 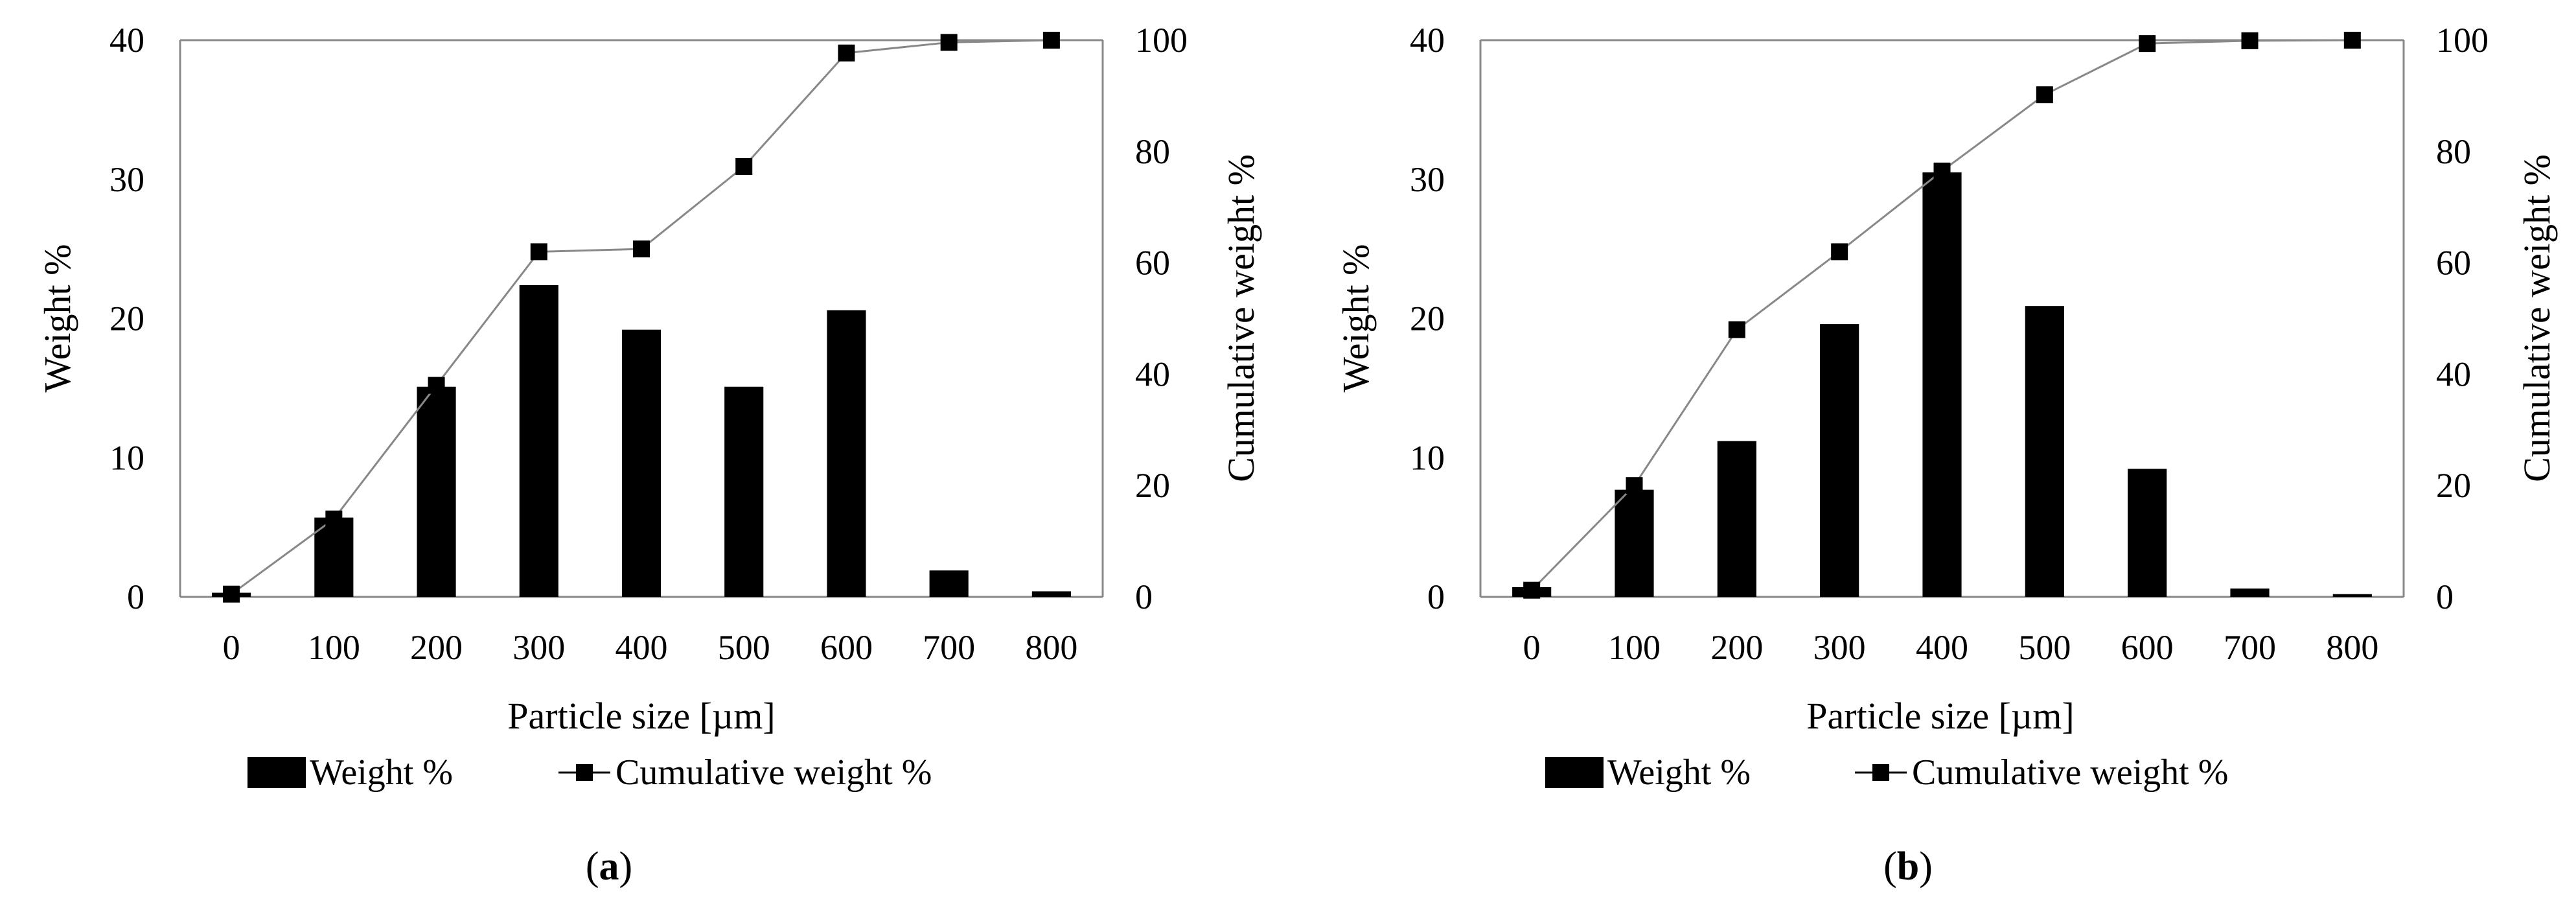 What do you see at coordinates (2537, 318) in the screenshot?
I see `y-axis-title-right: Cumulative weight %` at bounding box center [2537, 318].